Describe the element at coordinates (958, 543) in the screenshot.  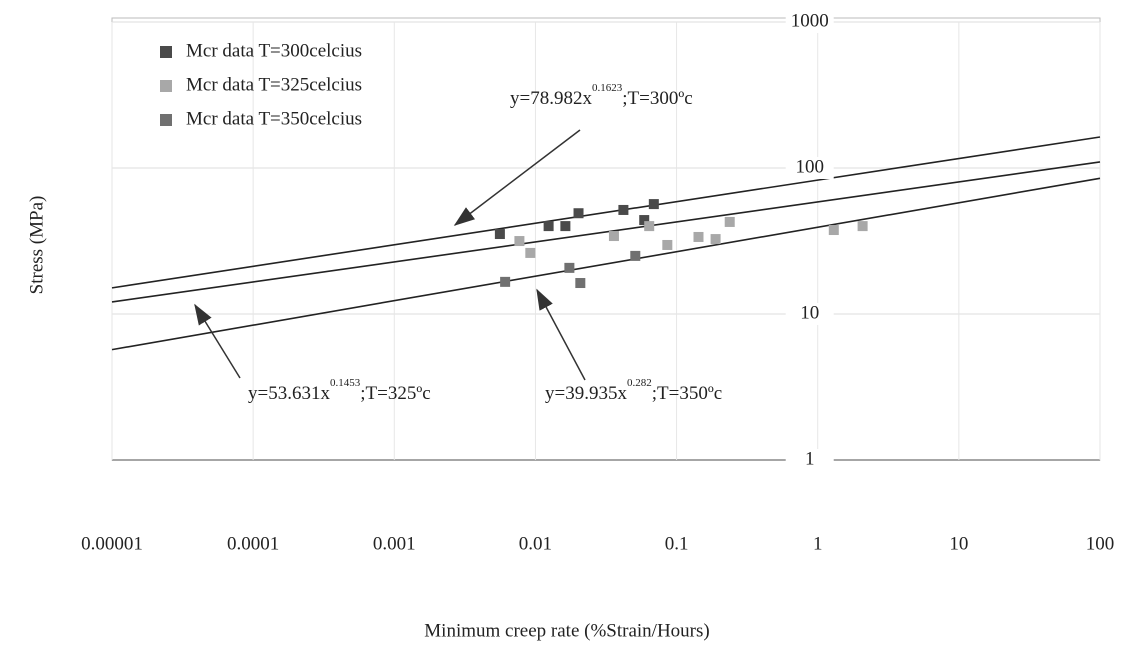
I see `x-tick-label: 10` at that location.